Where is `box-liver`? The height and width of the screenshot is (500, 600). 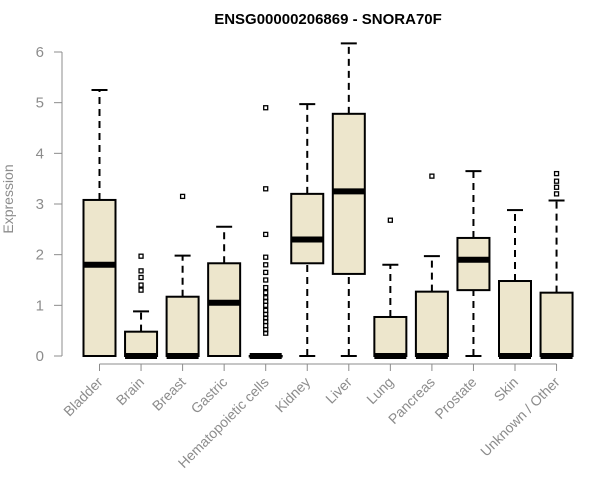 box-liver is located at coordinates (348, 199).